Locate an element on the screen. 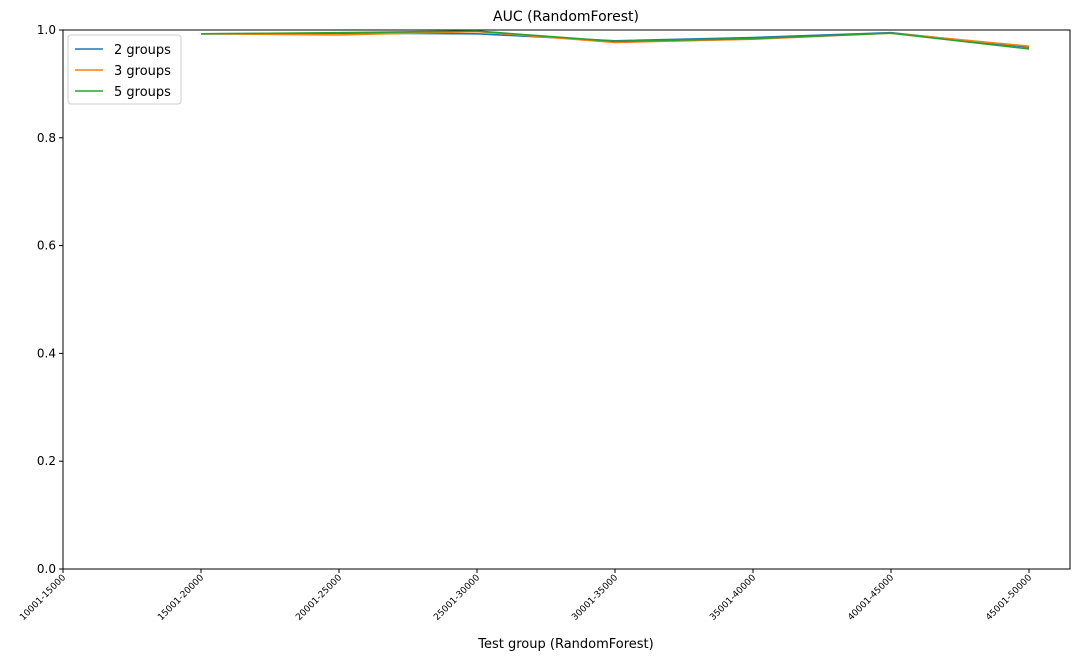 The image size is (1080, 661). legend-box is located at coordinates (124, 69).